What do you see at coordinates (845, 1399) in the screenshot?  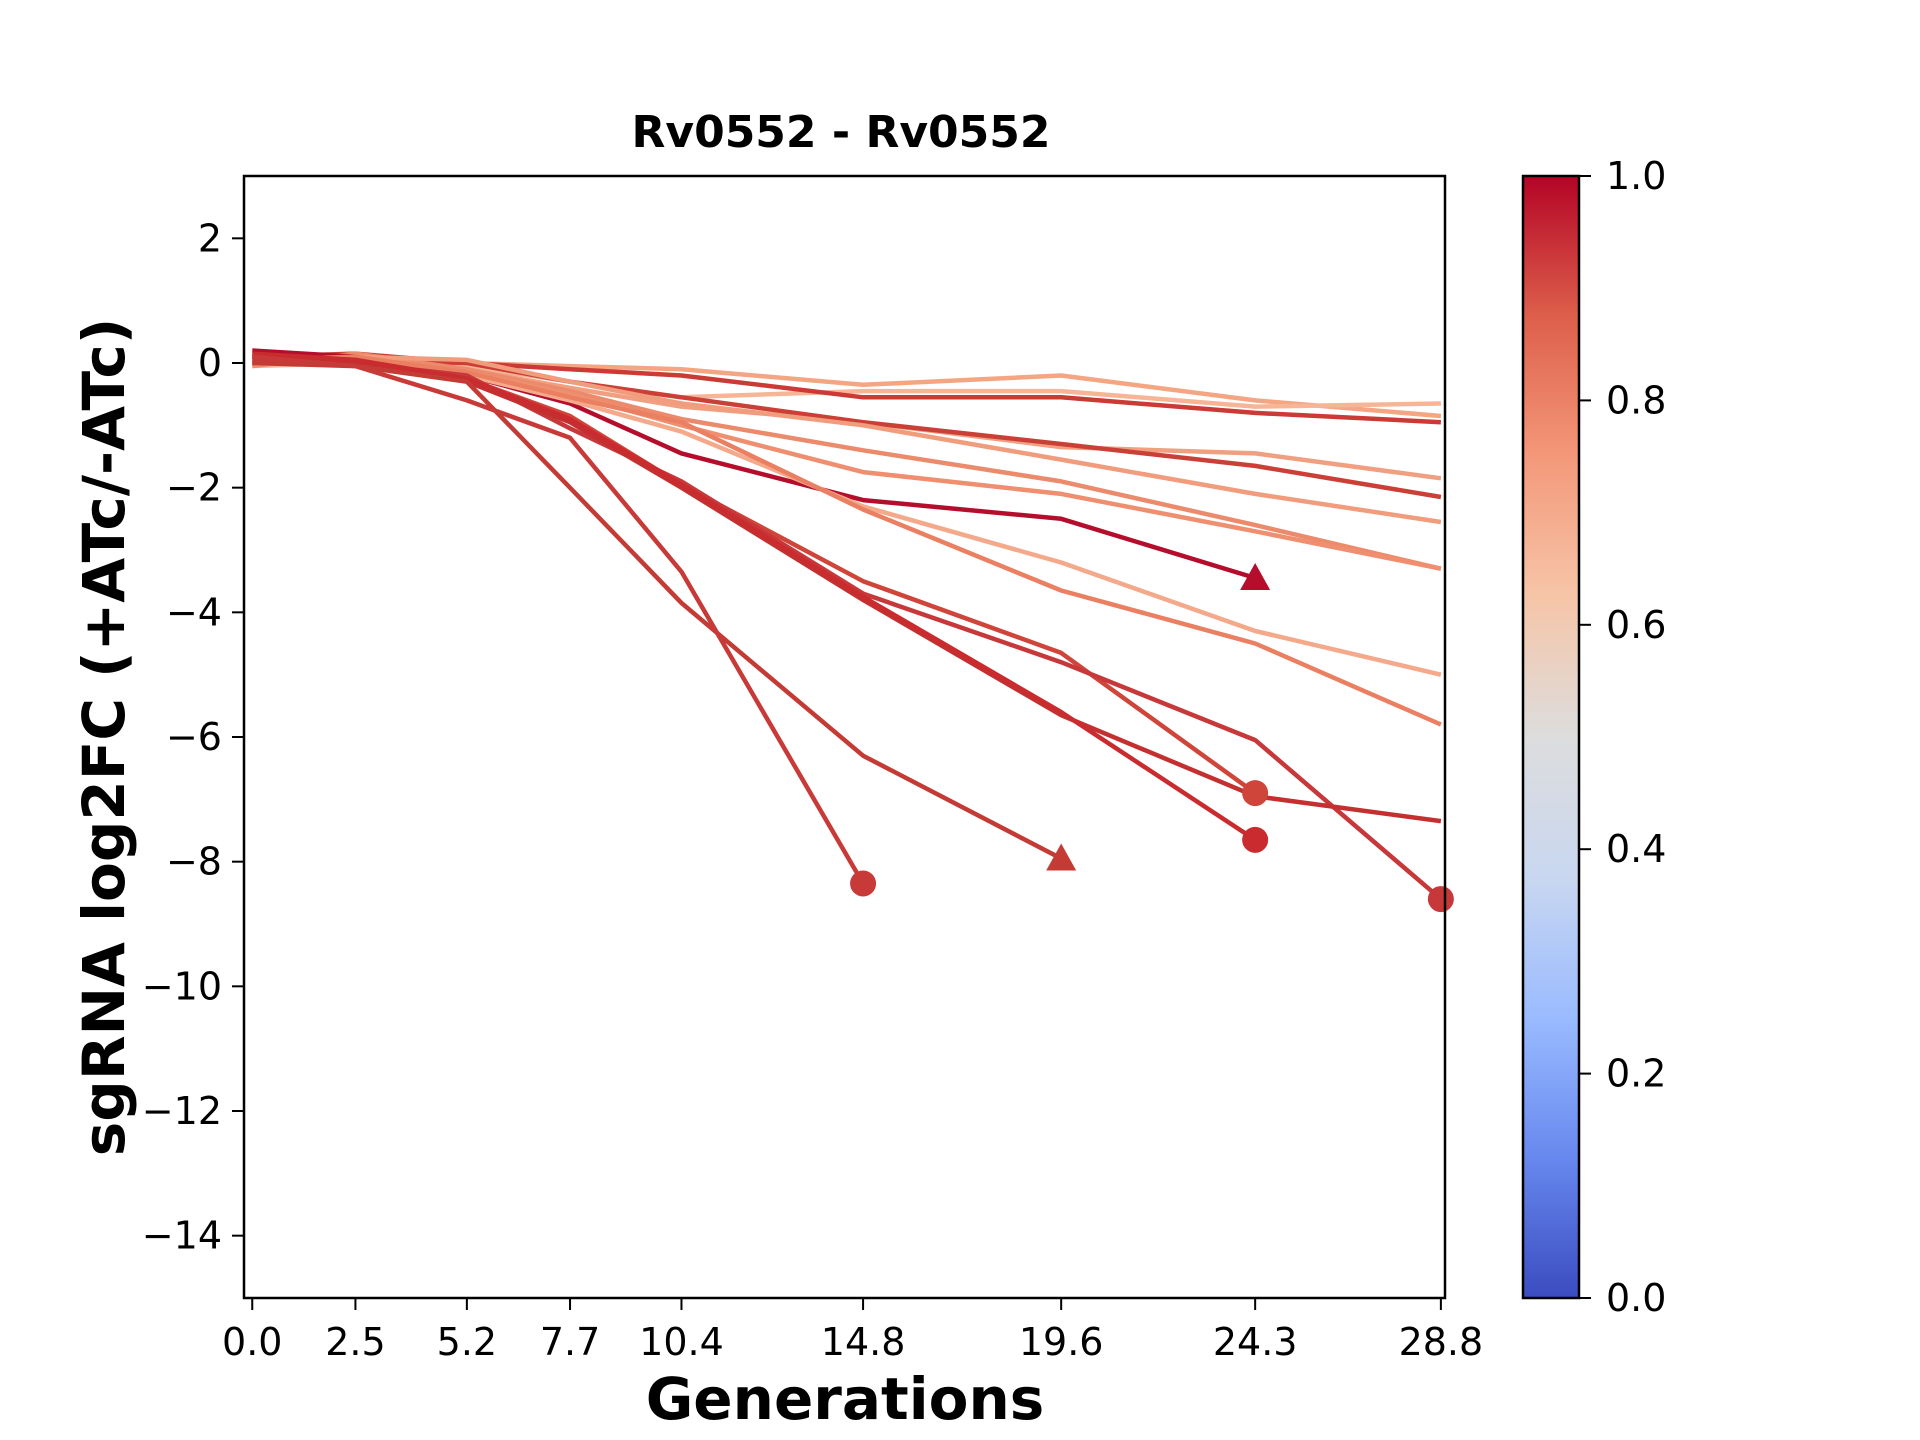 I see `x-axis-label: Generations` at bounding box center [845, 1399].